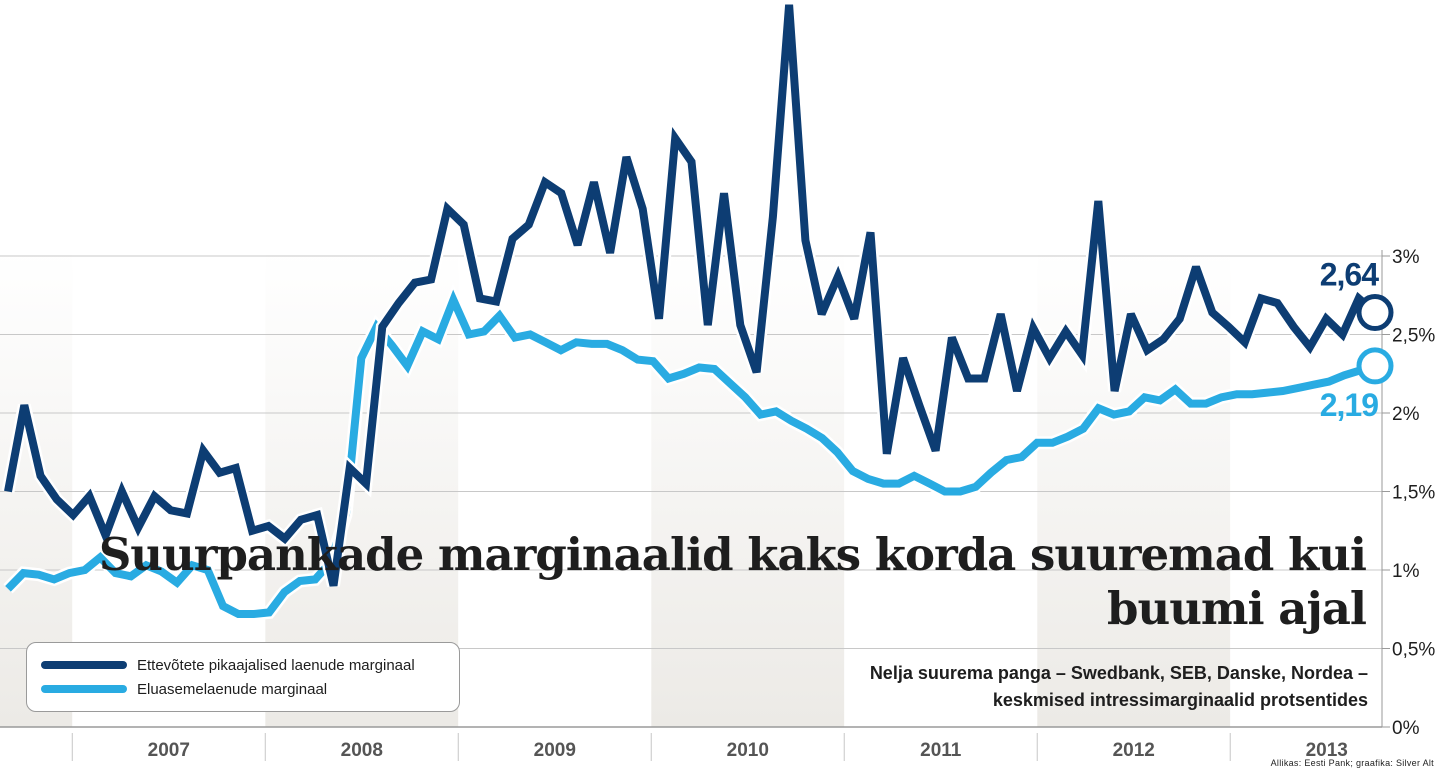 The height and width of the screenshot is (776, 1442). Describe the element at coordinates (748, 488) in the screenshot. I see `year-band` at that location.